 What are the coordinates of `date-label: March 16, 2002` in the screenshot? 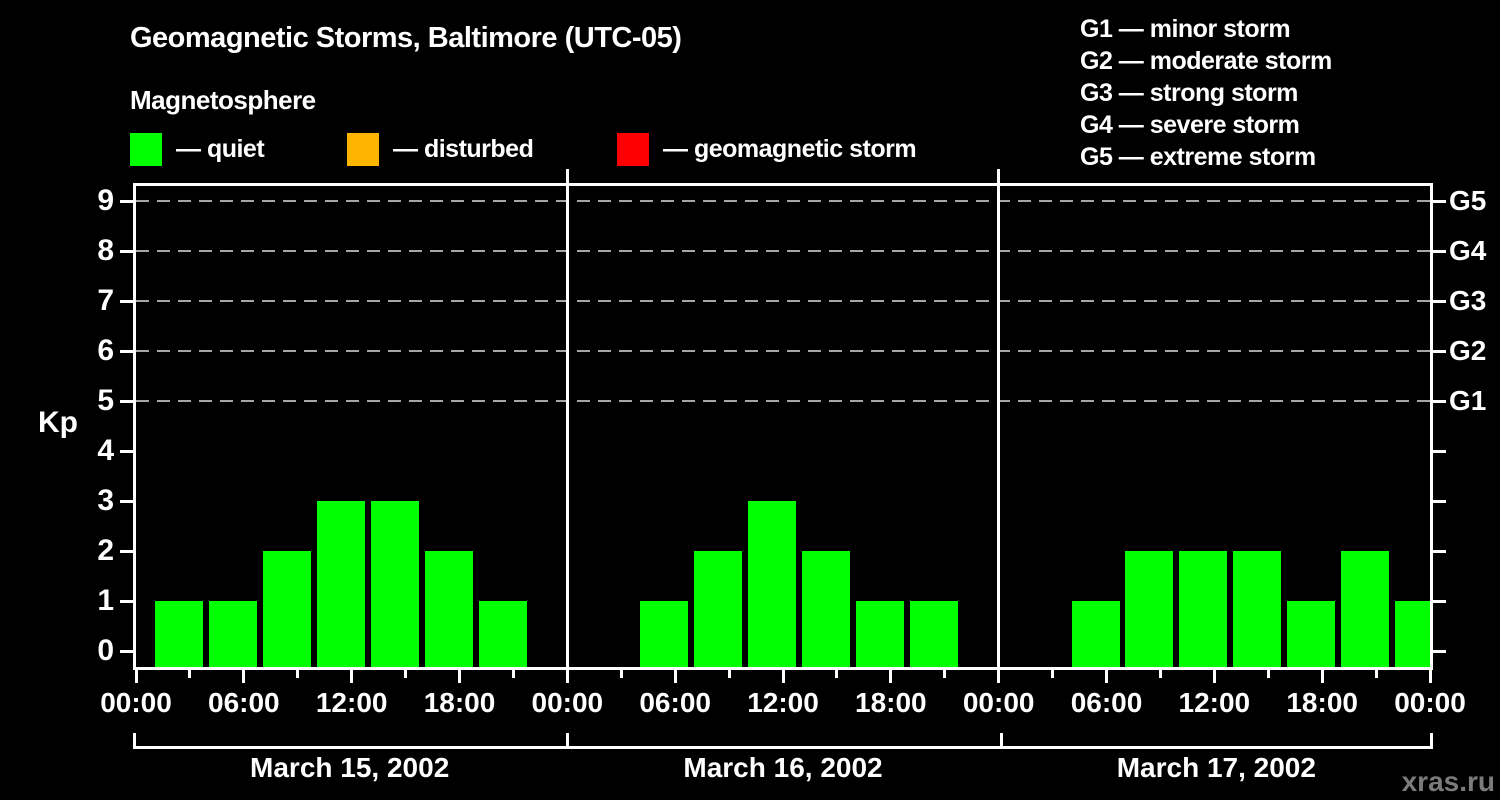 It's located at (783, 767).